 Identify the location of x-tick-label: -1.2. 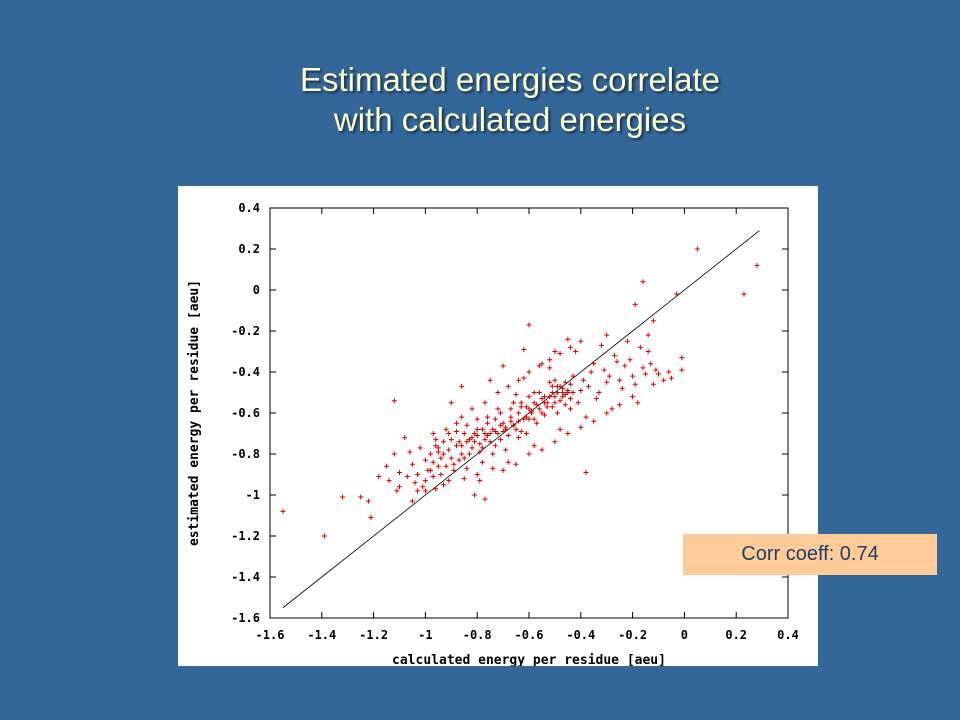
(373, 635).